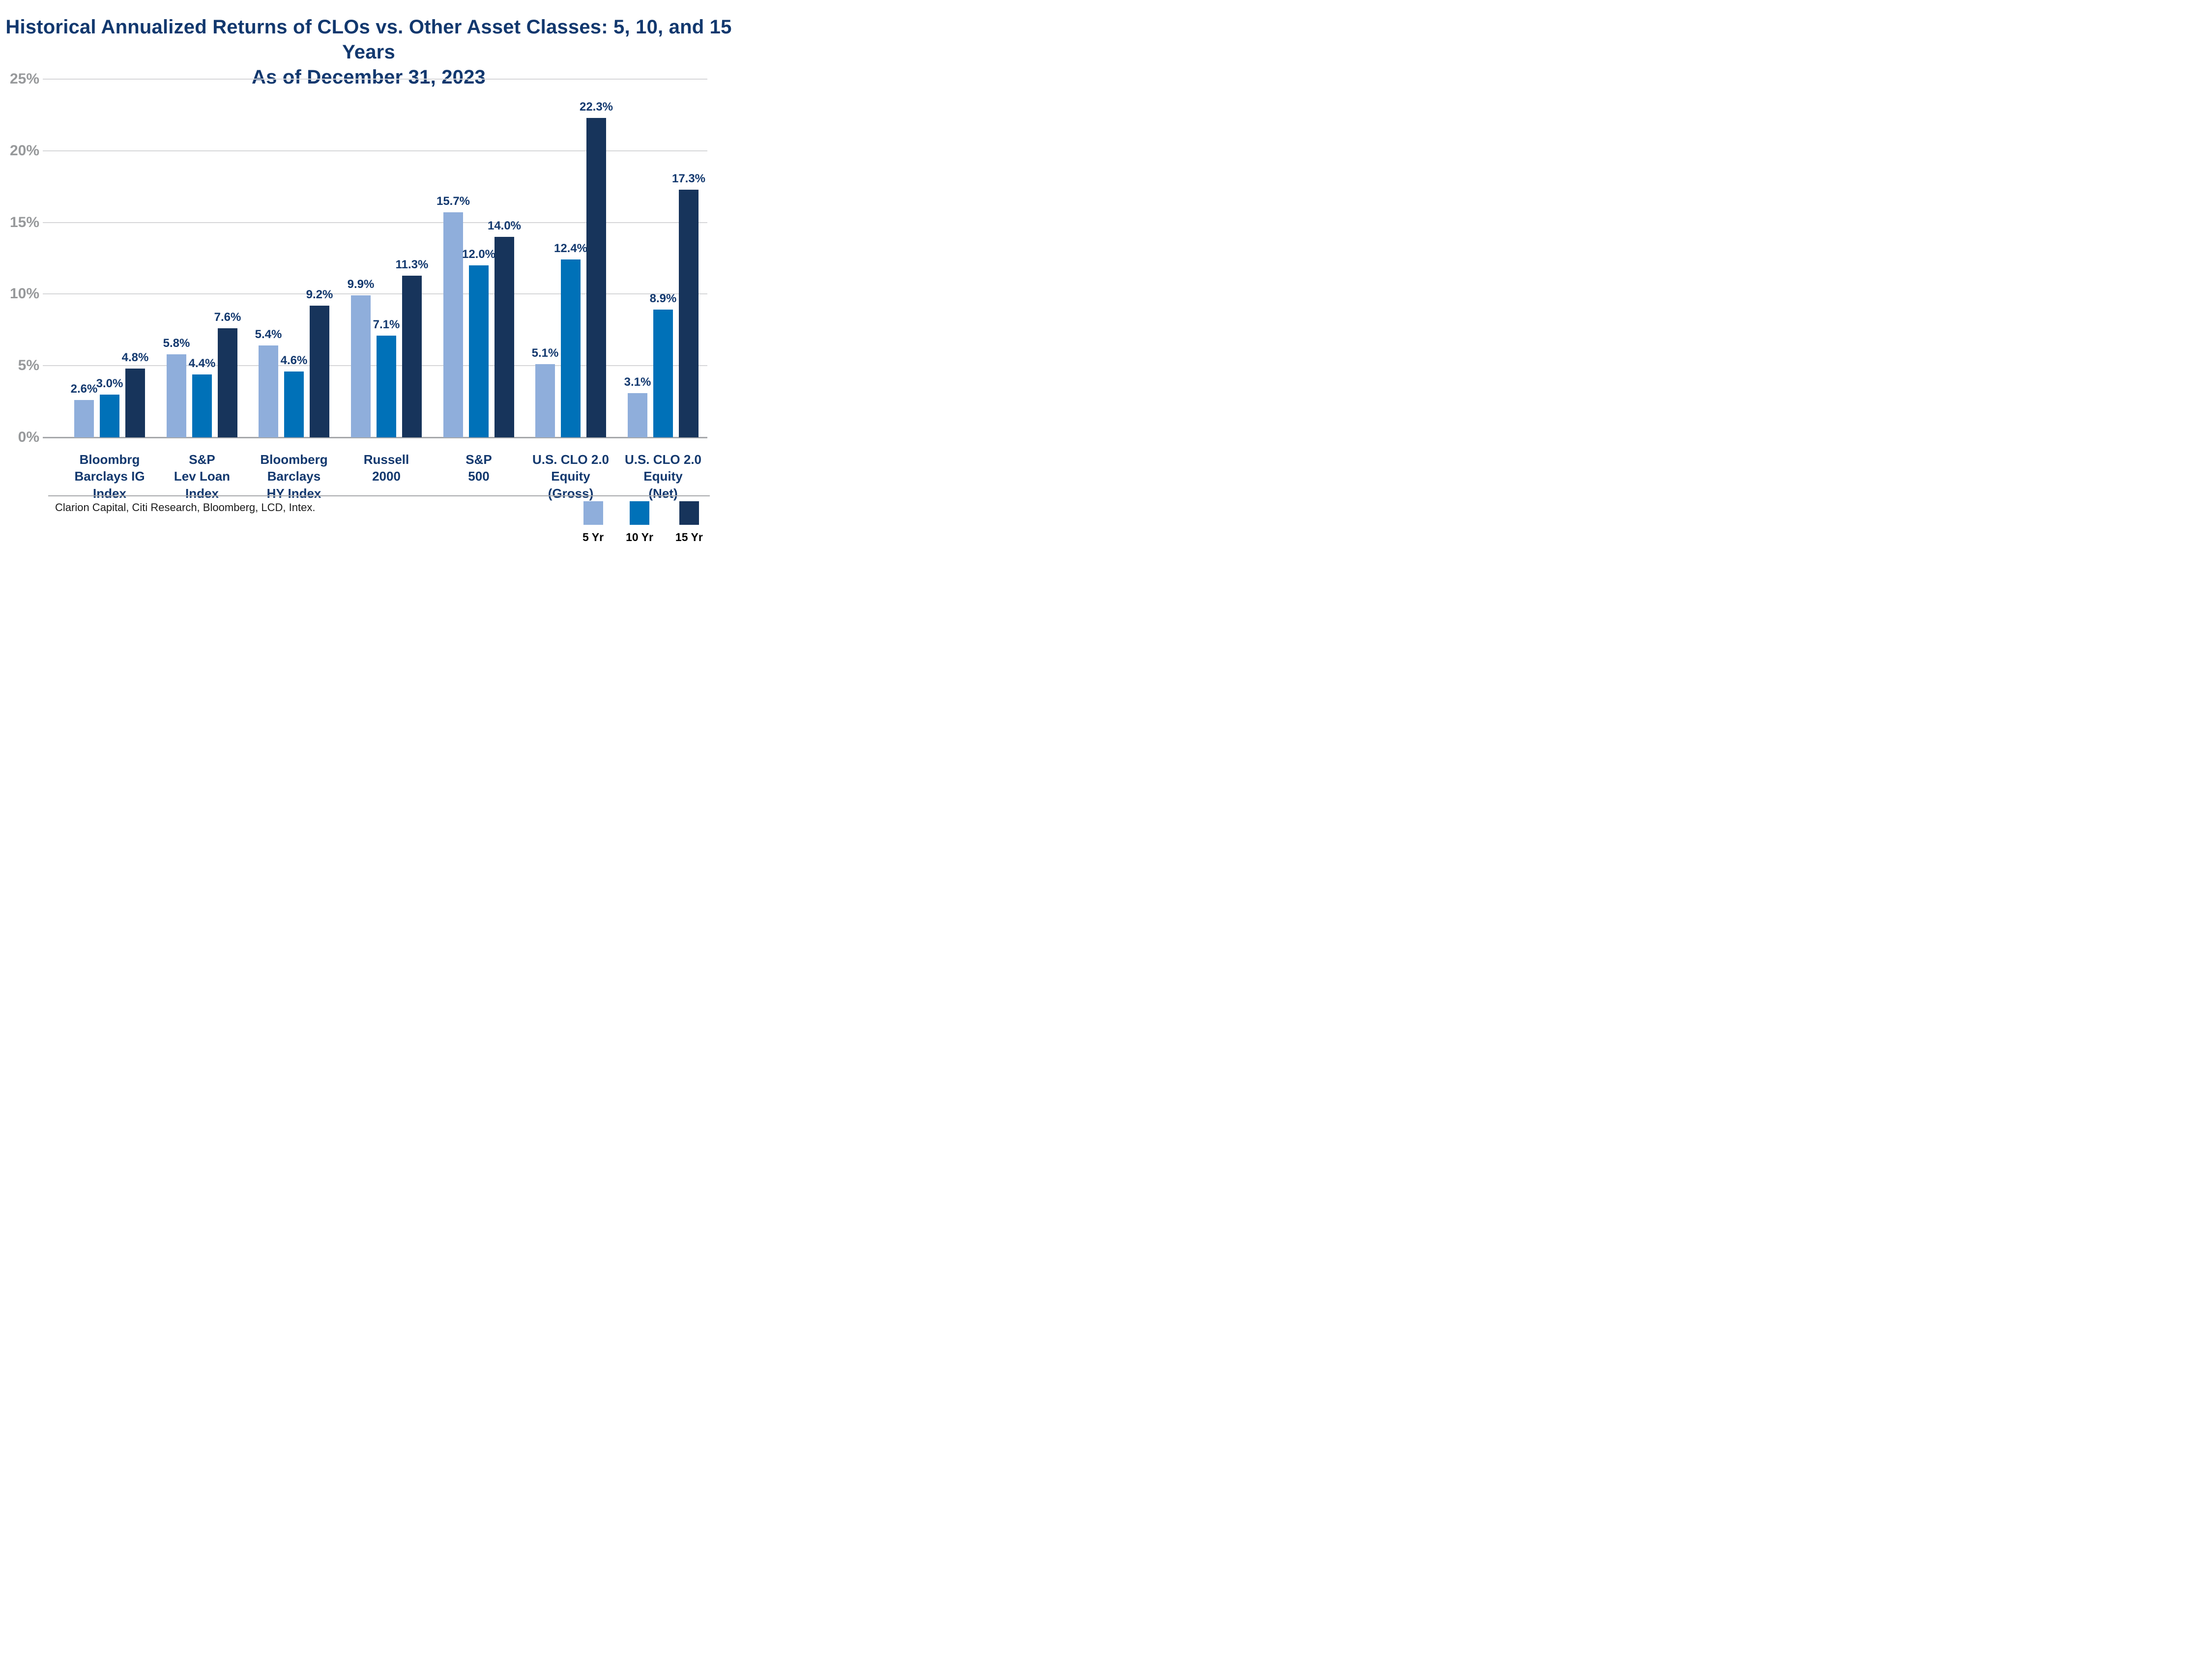 The height and width of the screenshot is (1659, 2212). I want to click on legend-swatch-15yr, so click(689, 513).